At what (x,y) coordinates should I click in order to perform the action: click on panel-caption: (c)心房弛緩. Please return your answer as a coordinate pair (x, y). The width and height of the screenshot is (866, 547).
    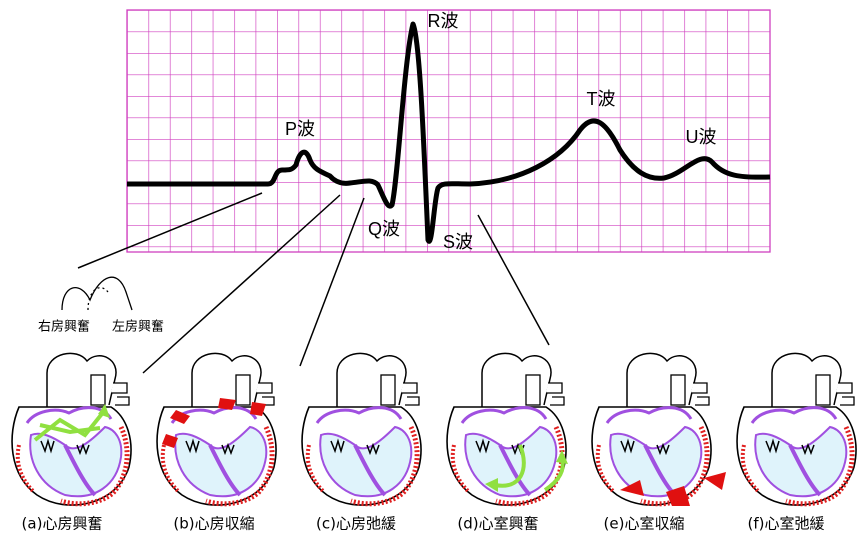
    Looking at the image, I should click on (356, 524).